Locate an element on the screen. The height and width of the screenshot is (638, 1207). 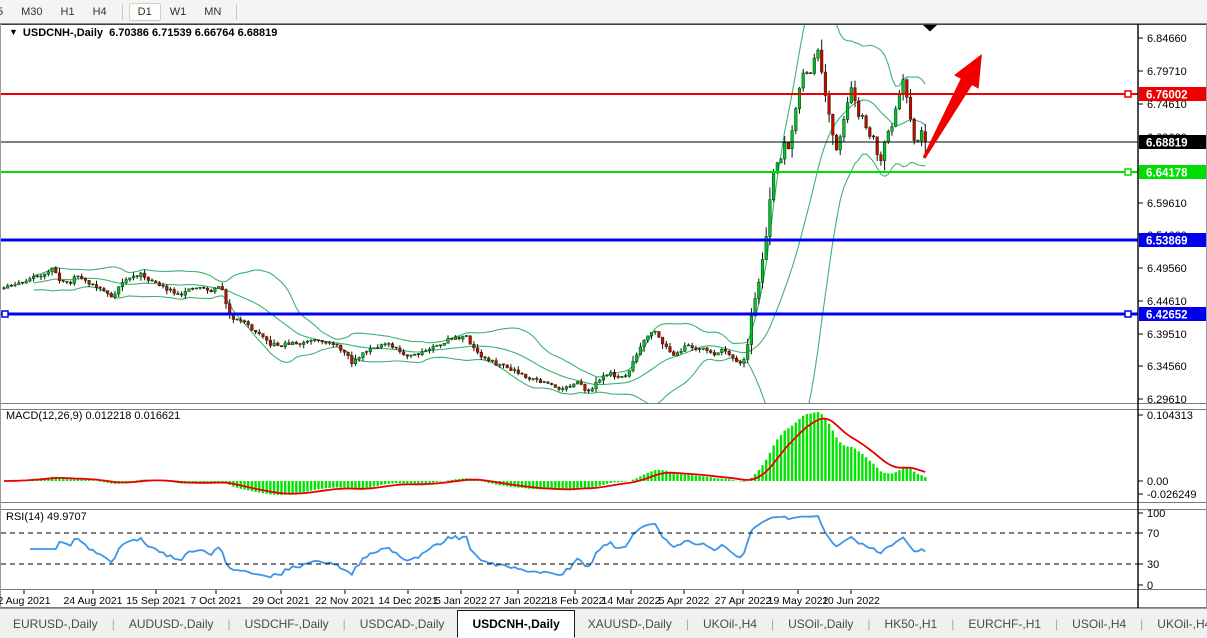
chart-tab-usdchf-daily: USDCHF-,Daily is located at coordinates (286, 624).